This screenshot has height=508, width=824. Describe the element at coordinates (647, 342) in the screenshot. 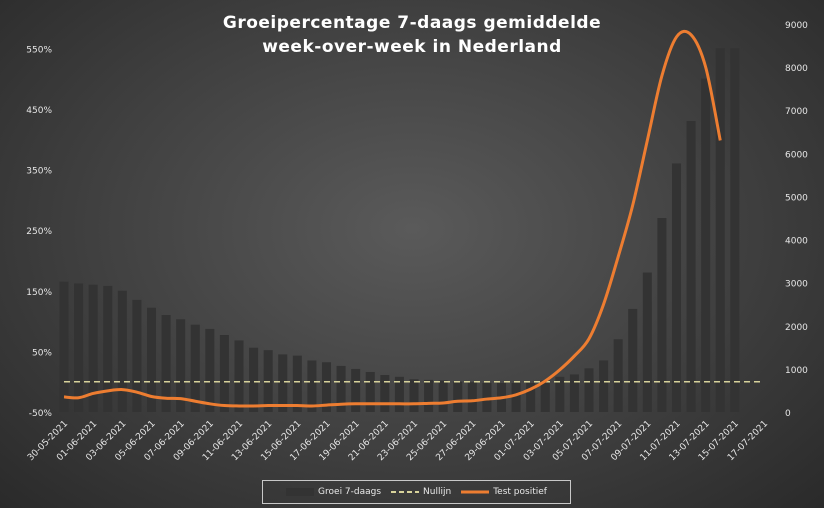

I see `bar-09-07-2021` at that location.